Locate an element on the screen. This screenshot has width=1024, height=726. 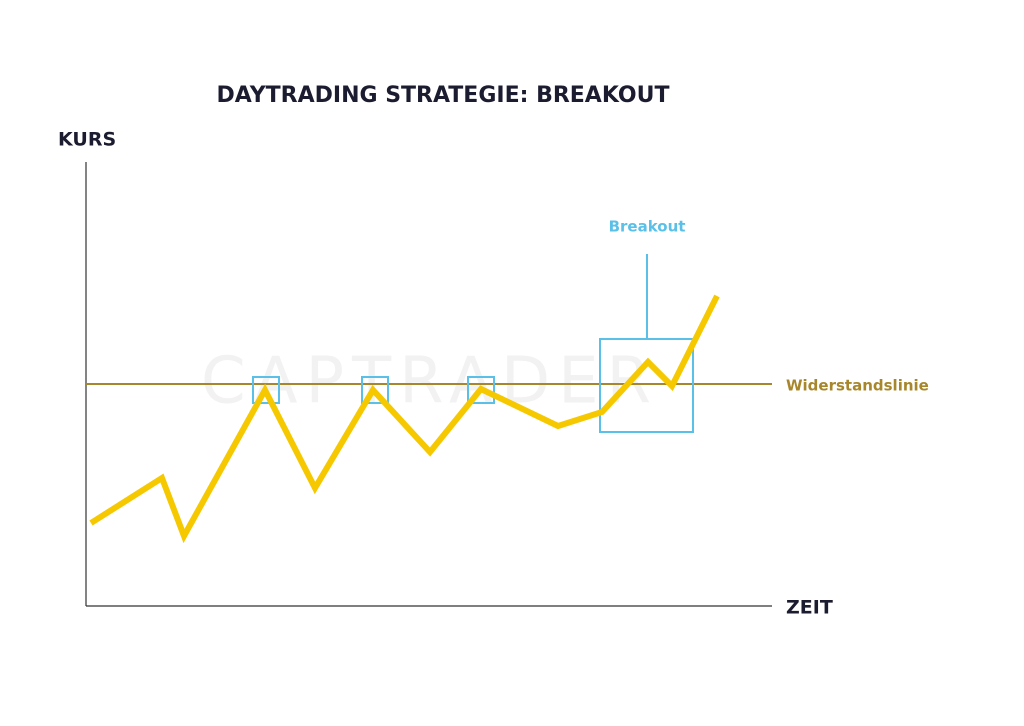
title: DAYTRADING STRATEGIE: BREAKOUT is located at coordinates (443, 95).